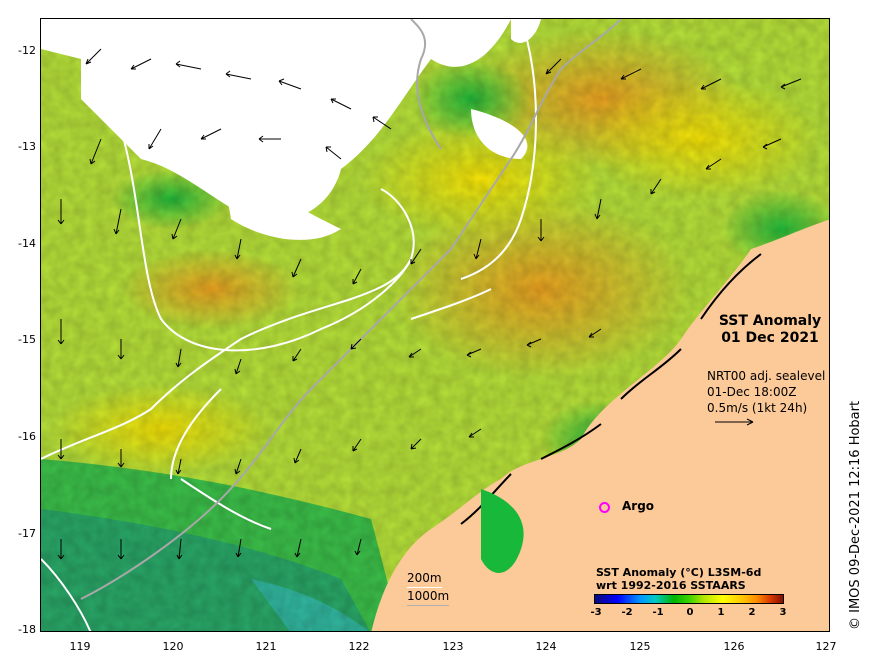  What do you see at coordinates (752, 392) in the screenshot?
I see `vector-time: 01-Dec 18:00Z` at bounding box center [752, 392].